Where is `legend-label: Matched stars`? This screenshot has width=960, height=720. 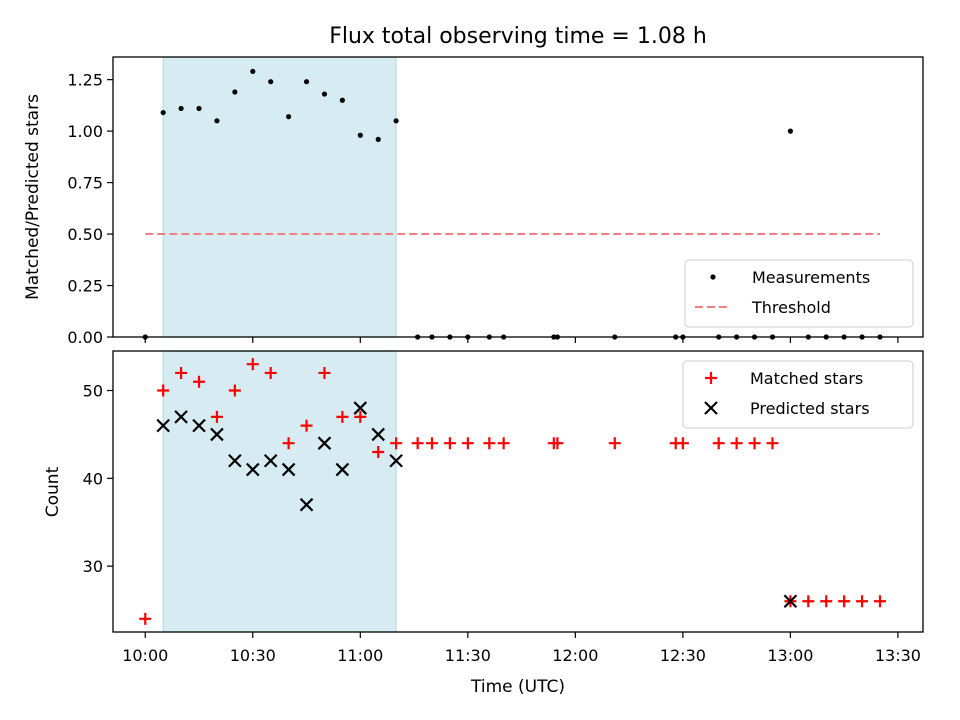 legend-label: Matched stars is located at coordinates (806, 378).